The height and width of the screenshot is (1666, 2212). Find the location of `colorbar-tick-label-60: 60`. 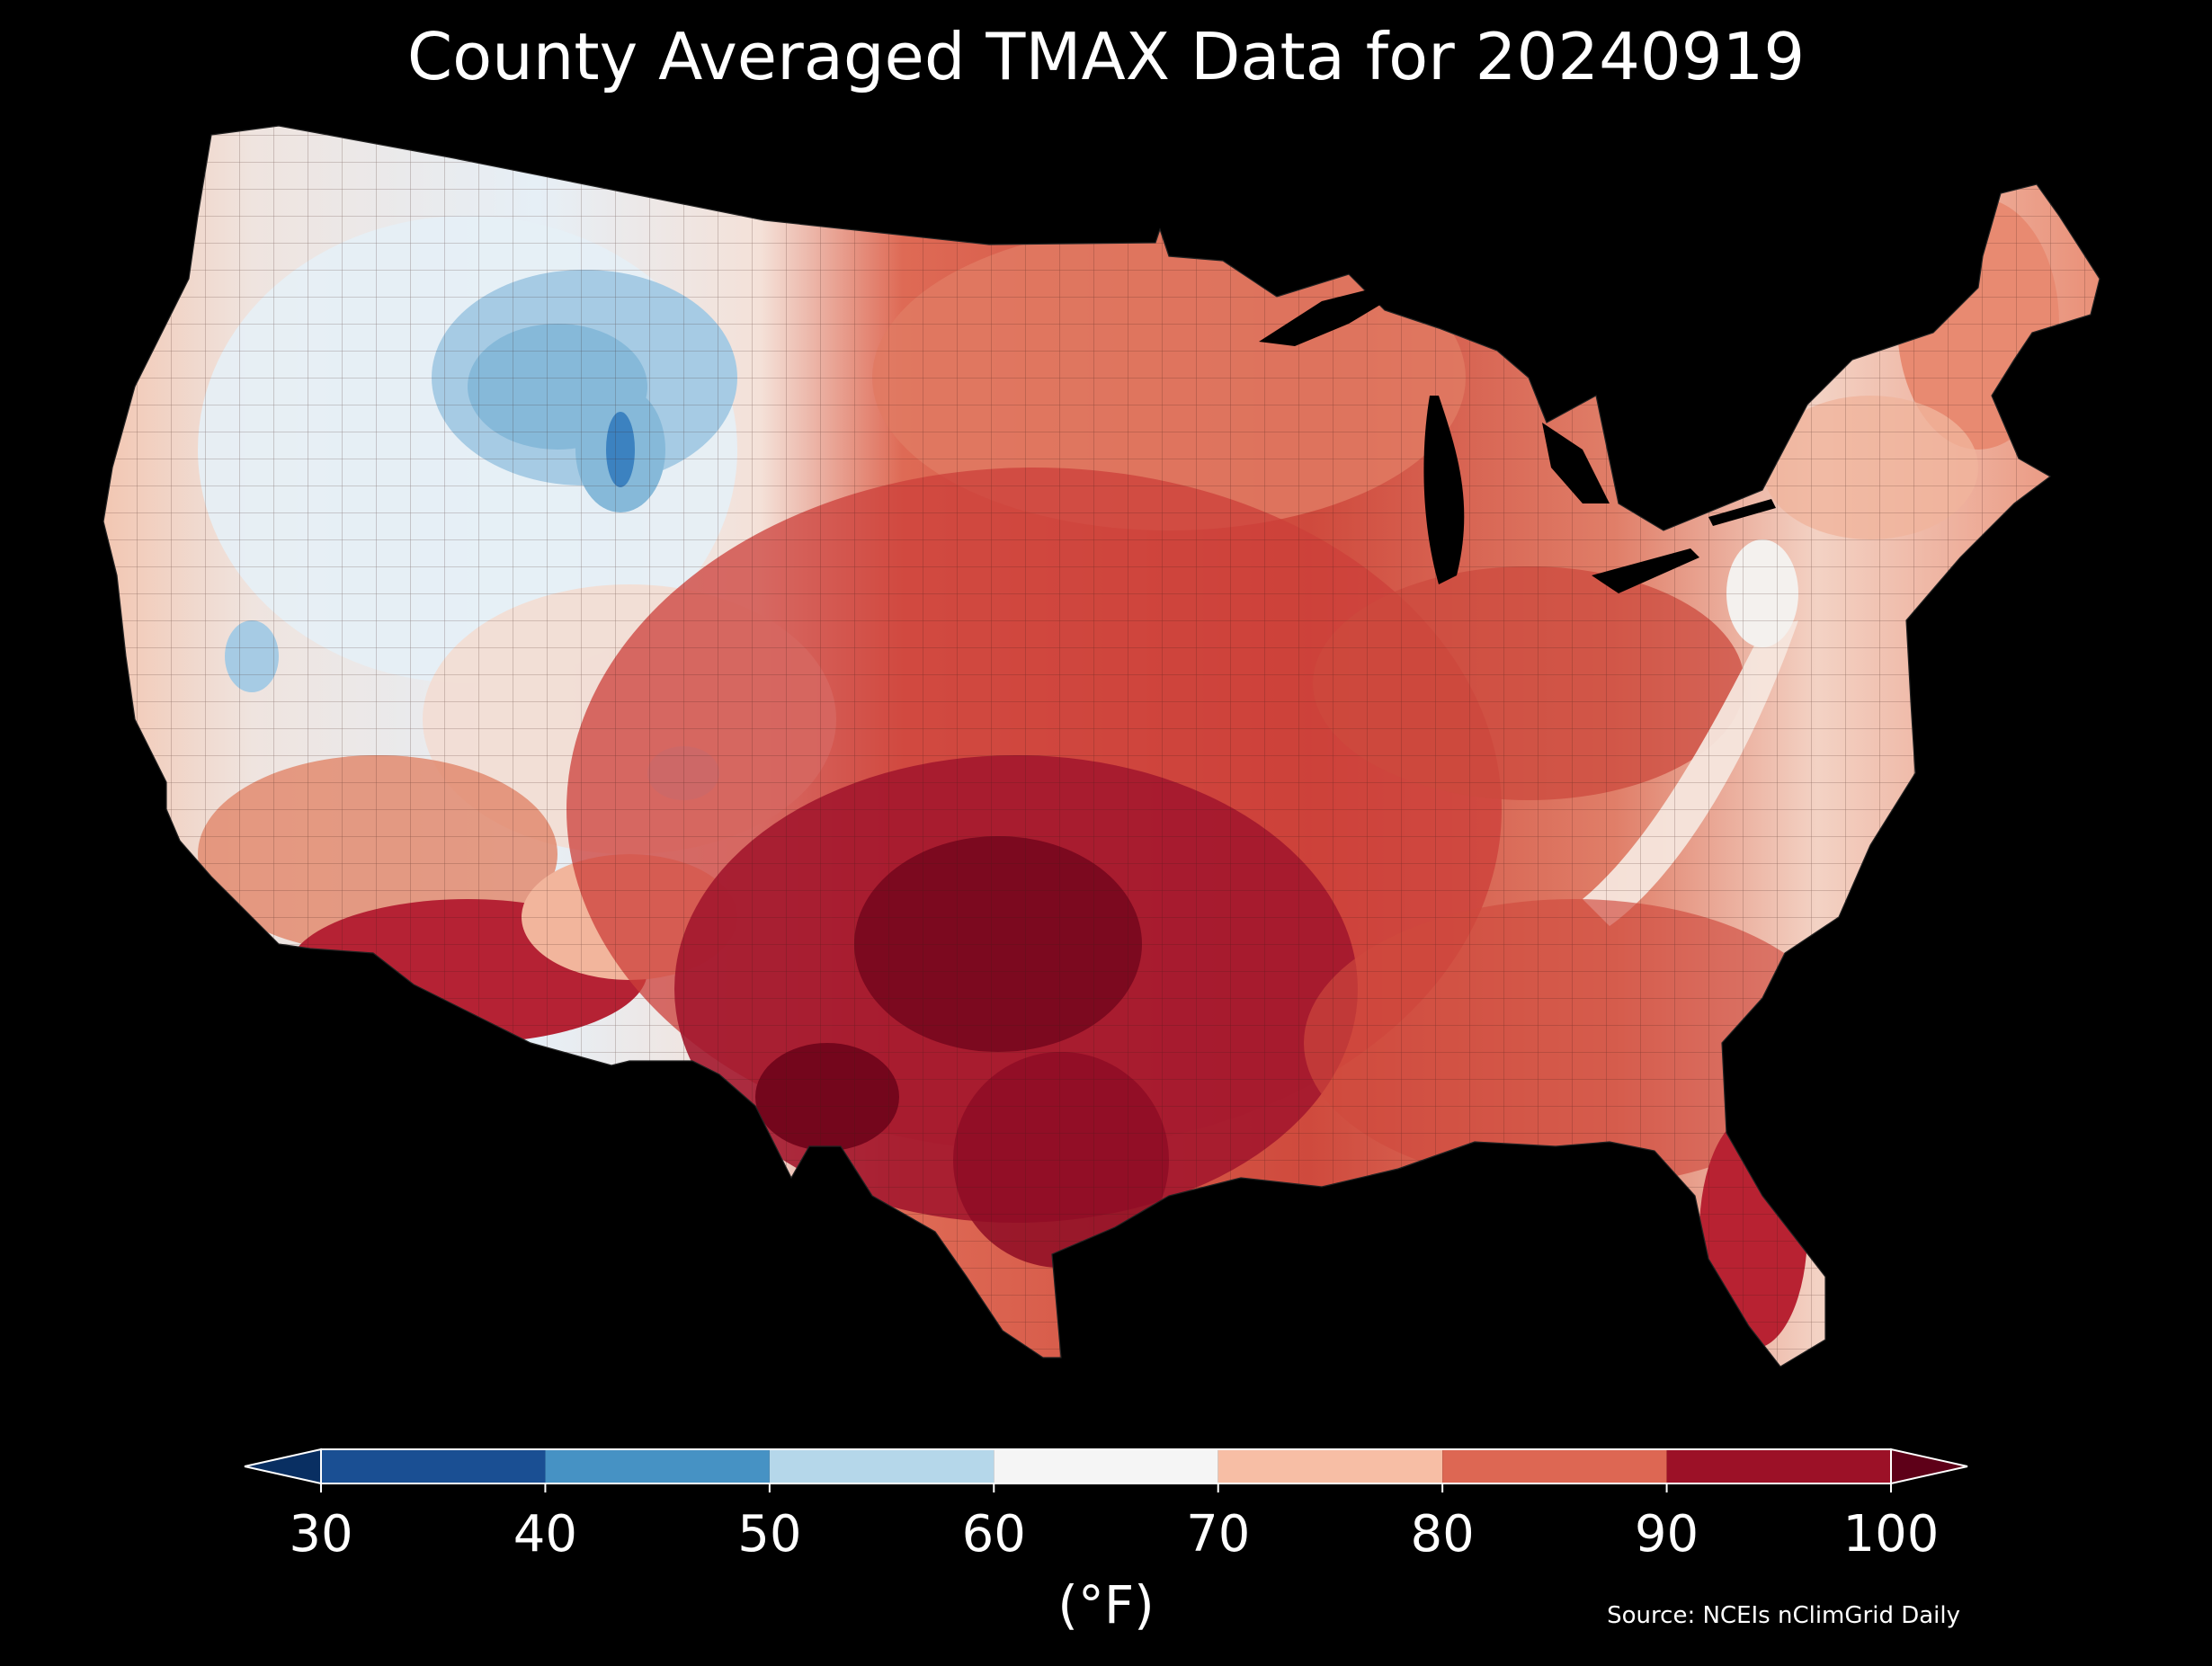

colorbar-tick-label-60: 60 is located at coordinates (993, 1535).